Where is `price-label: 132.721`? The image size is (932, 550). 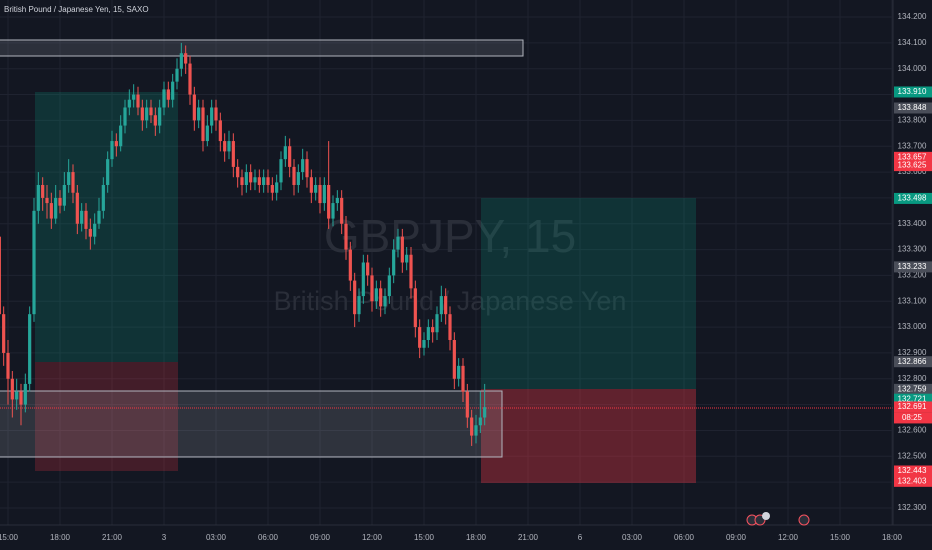 price-label: 132.721 is located at coordinates (912, 398).